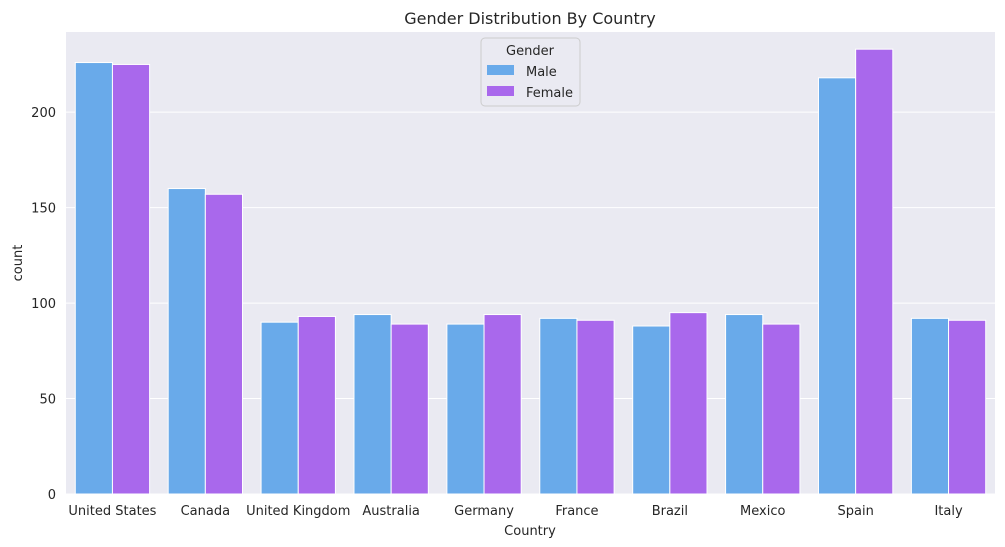 This screenshot has height=547, width=1005. Describe the element at coordinates (855, 511) in the screenshot. I see `x-tick-label: Spain` at that location.